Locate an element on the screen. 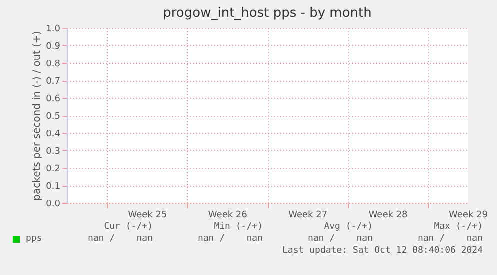  y-tick-label: 0.2 is located at coordinates (53, 169).